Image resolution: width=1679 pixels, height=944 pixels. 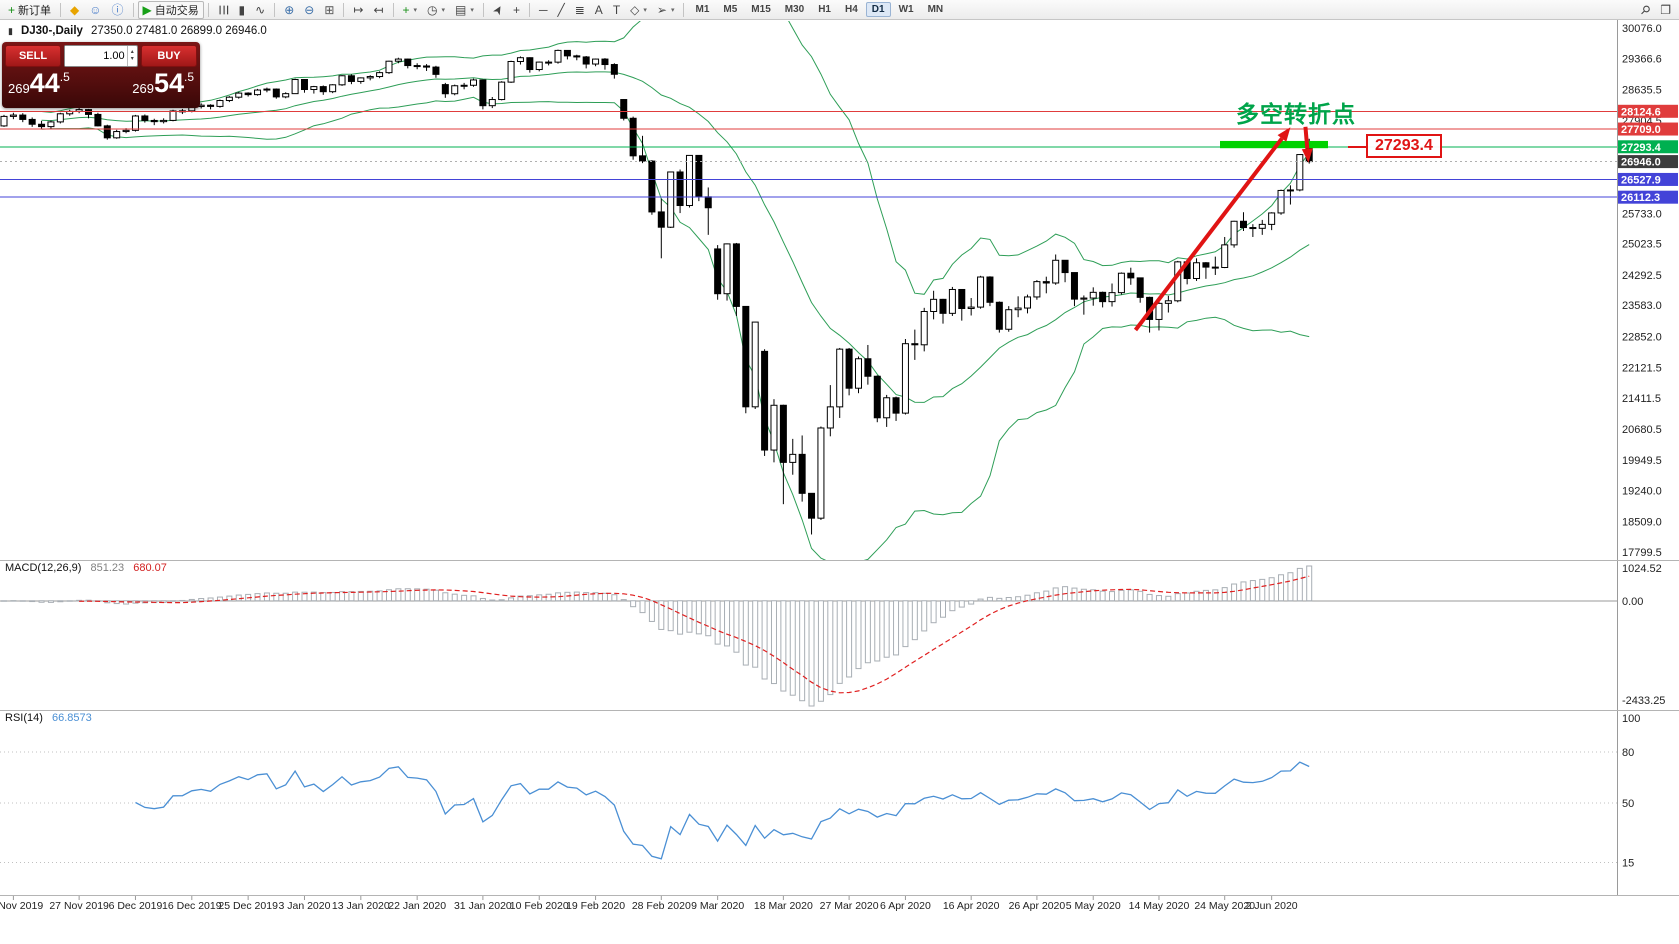 I want to click on timeframe-d1: D1, so click(x=878, y=9).